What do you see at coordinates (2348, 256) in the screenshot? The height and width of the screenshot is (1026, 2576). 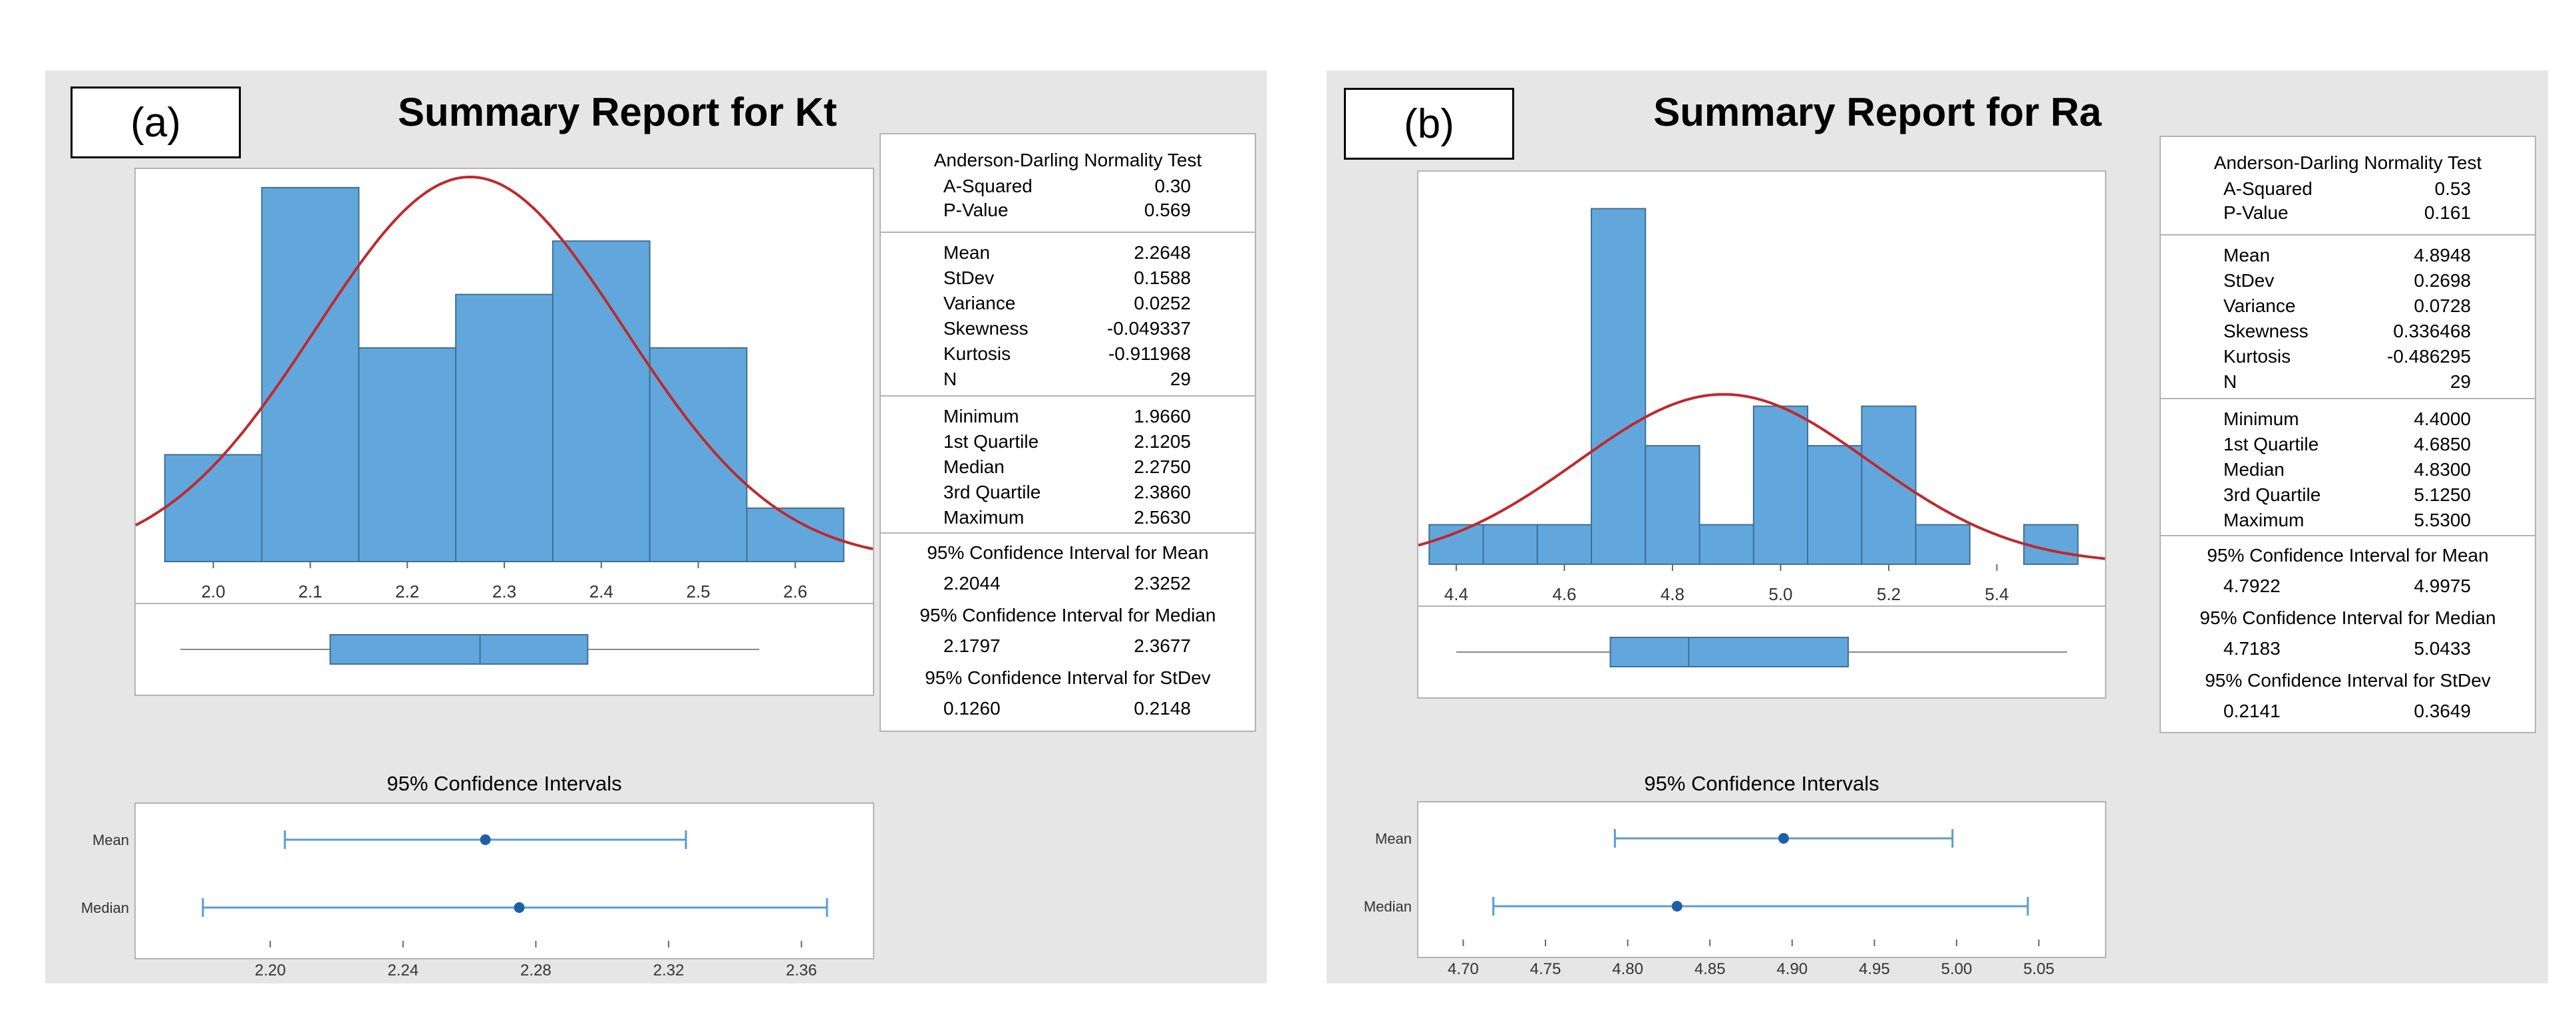 I see `stat-row: Mean 4.8948` at bounding box center [2348, 256].